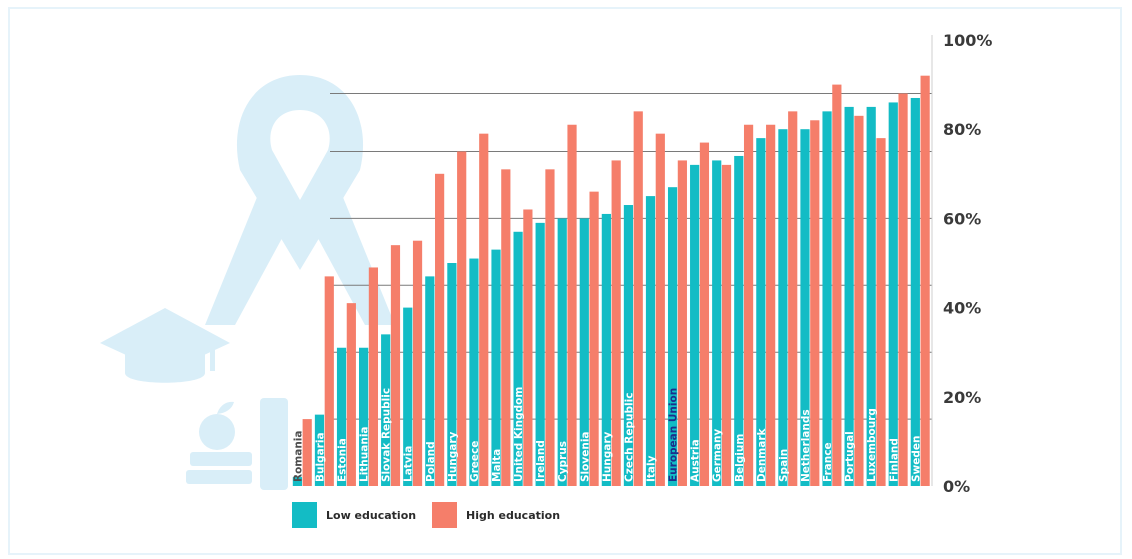 This screenshot has width=1132, height=559. Describe the element at coordinates (967, 40) in the screenshot. I see `y-tick-label-100: 100%` at that location.